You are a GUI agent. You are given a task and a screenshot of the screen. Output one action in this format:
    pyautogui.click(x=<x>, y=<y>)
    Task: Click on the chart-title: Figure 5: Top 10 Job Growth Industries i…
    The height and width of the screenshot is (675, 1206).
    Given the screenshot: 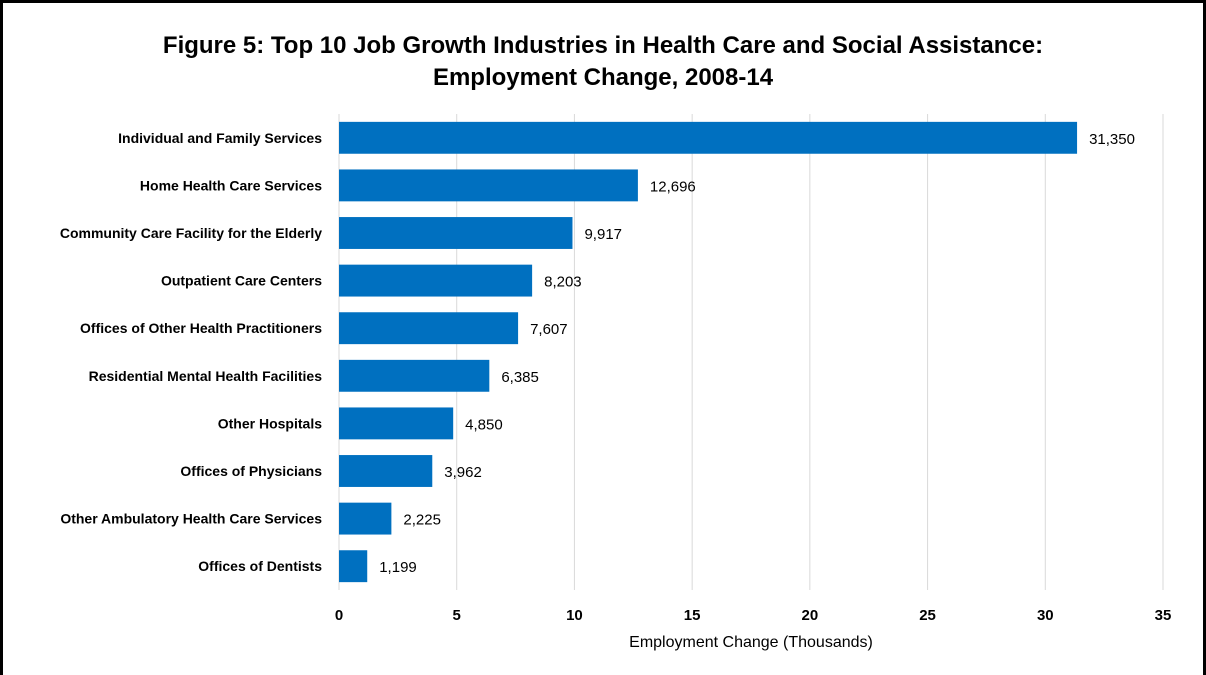 What is the action you would take?
    pyautogui.click(x=603, y=62)
    